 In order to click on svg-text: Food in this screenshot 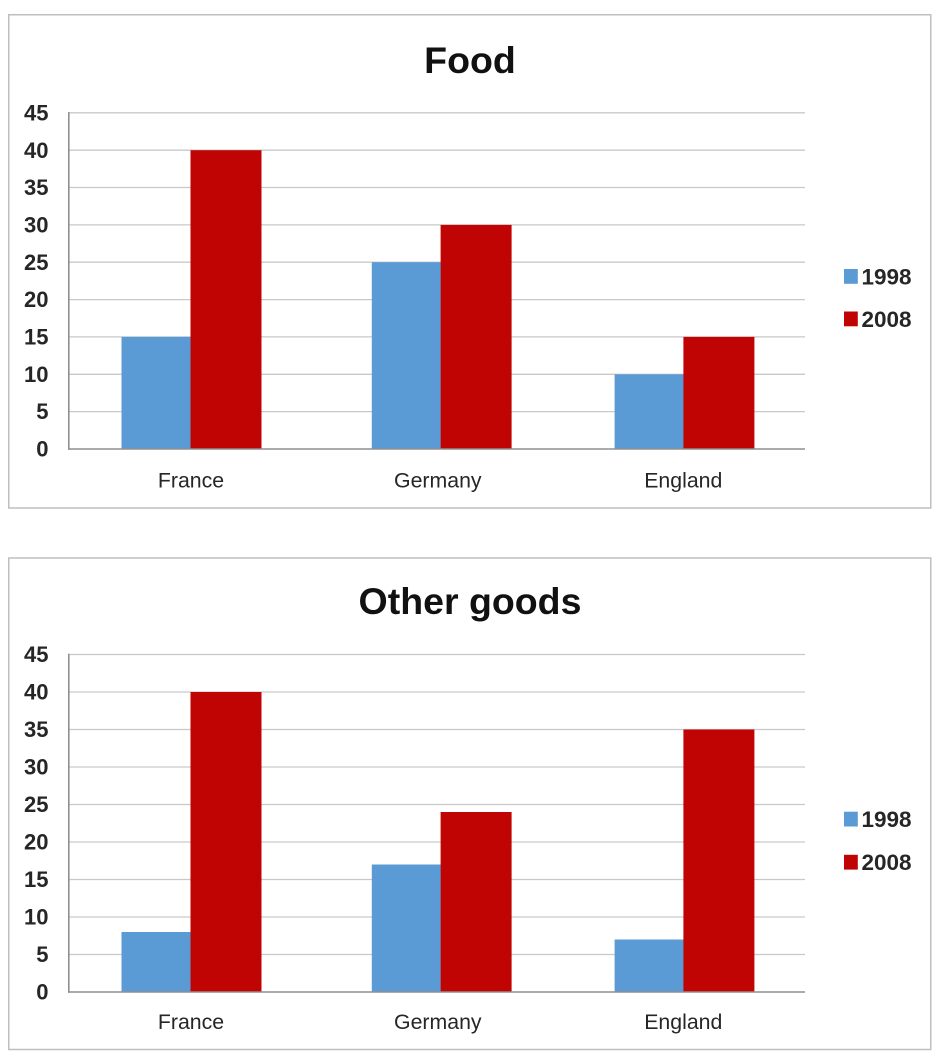, I will do `click(470, 60)`.